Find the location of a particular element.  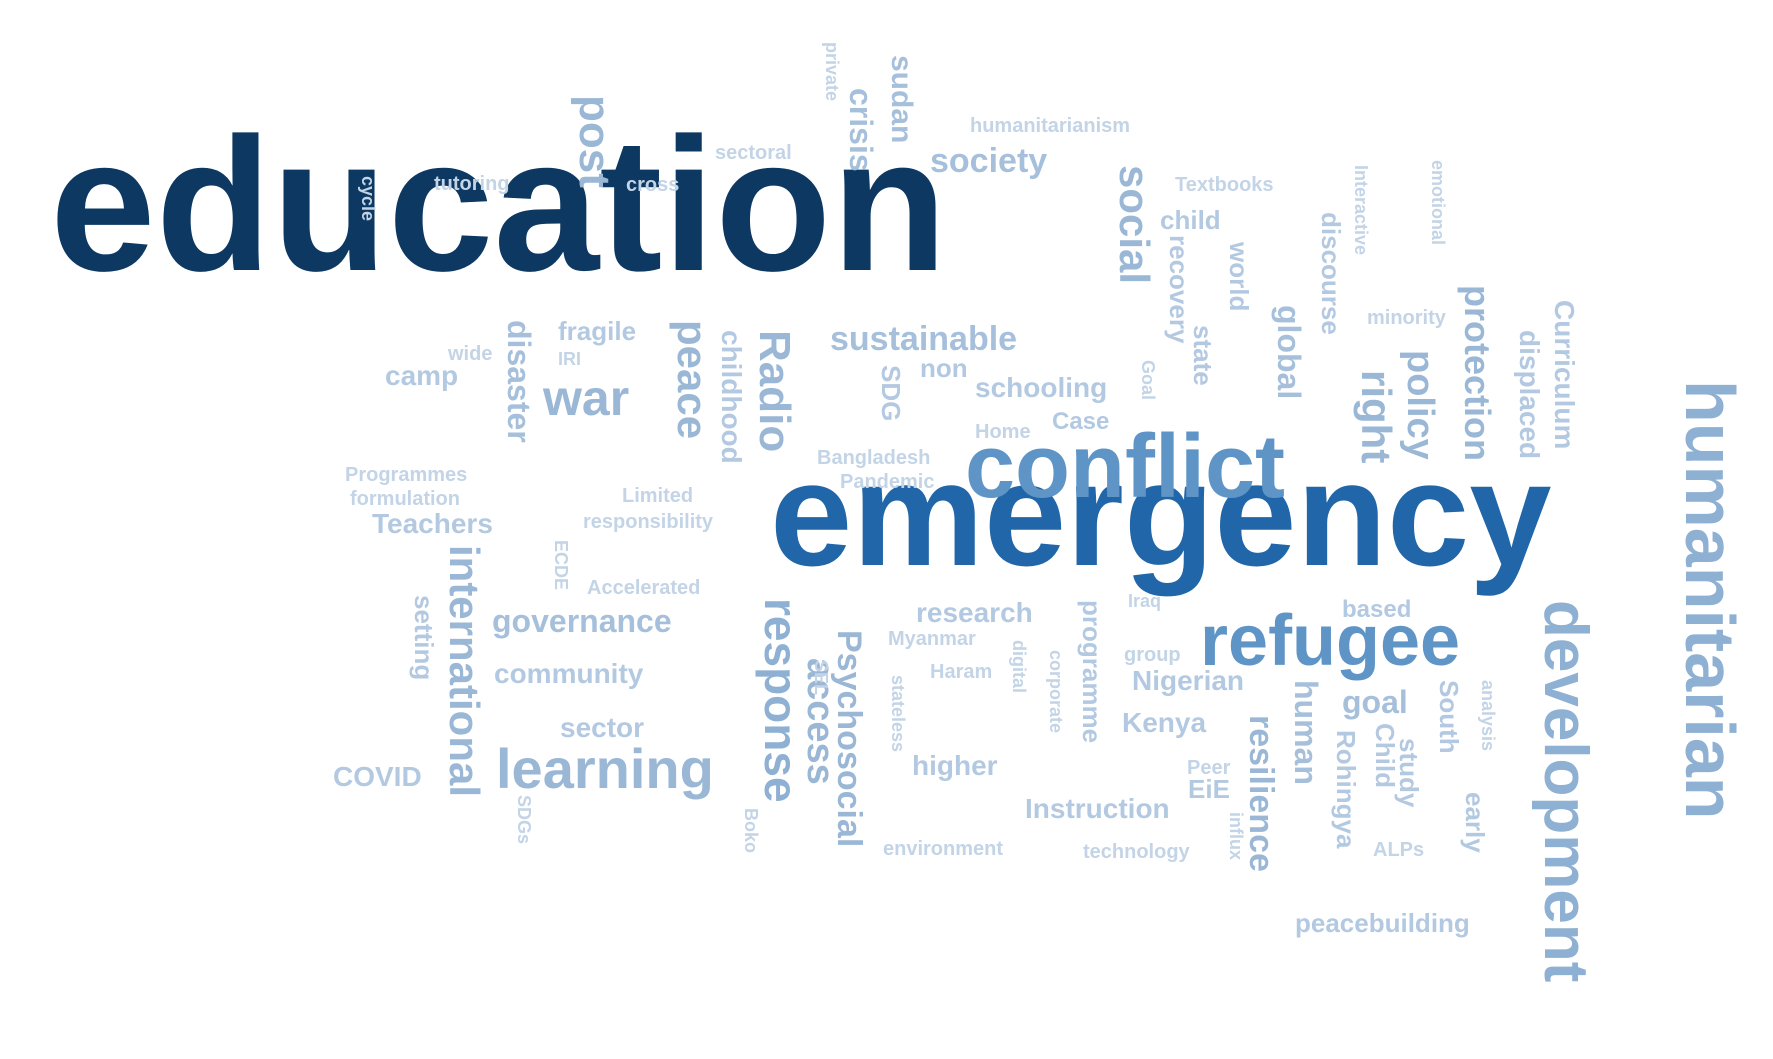

word-peace: peace is located at coordinates (692, 379).